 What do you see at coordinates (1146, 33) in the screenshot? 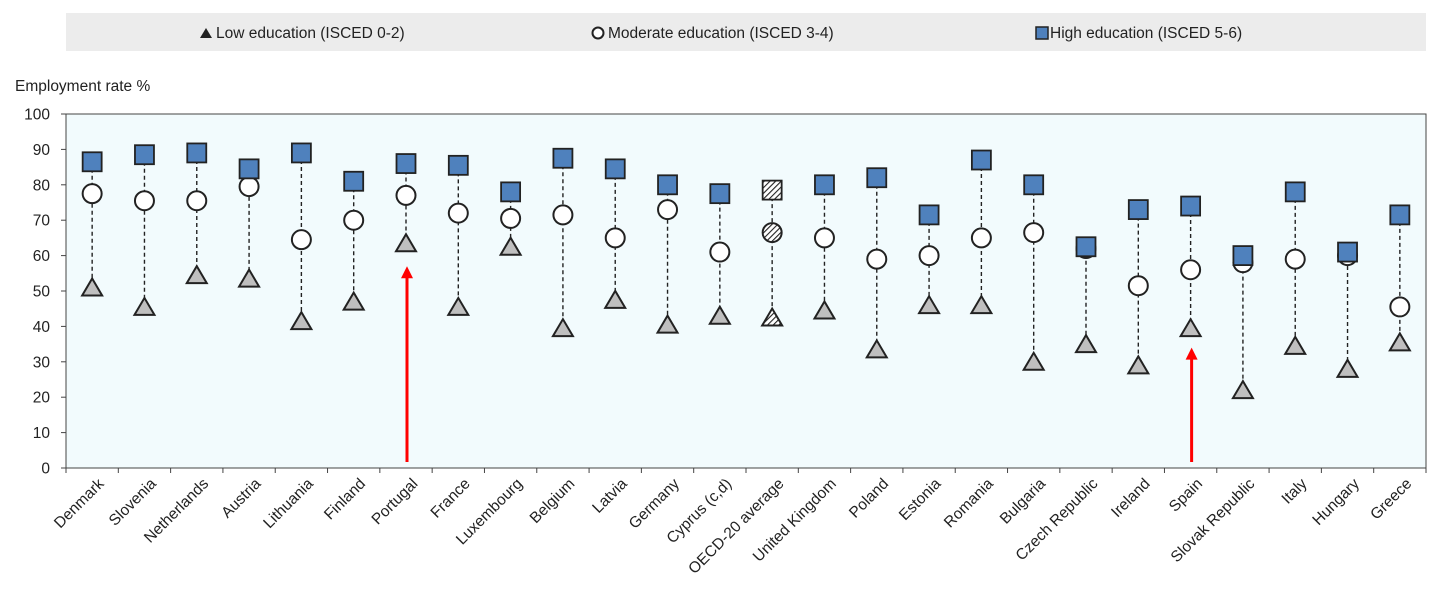
I see `legend-label-high: High education (ISCED 5-6)` at bounding box center [1146, 33].